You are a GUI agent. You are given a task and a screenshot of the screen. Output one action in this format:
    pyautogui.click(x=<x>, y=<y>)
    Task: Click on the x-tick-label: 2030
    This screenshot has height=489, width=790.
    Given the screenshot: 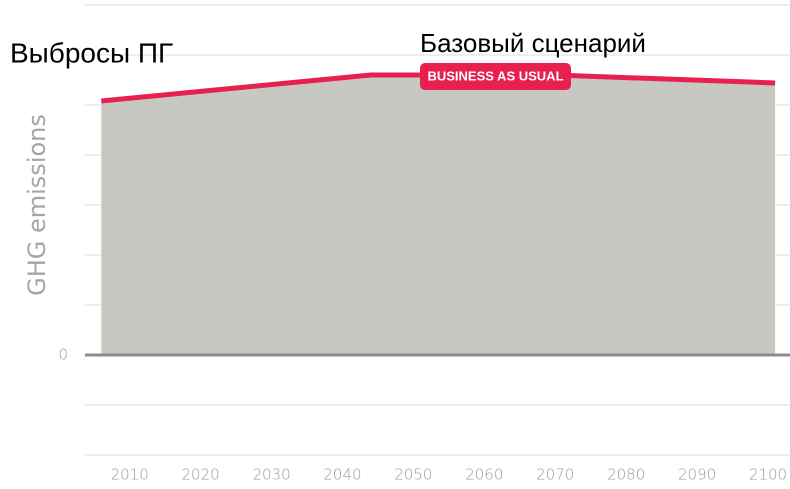 What is the action you would take?
    pyautogui.click(x=271, y=475)
    